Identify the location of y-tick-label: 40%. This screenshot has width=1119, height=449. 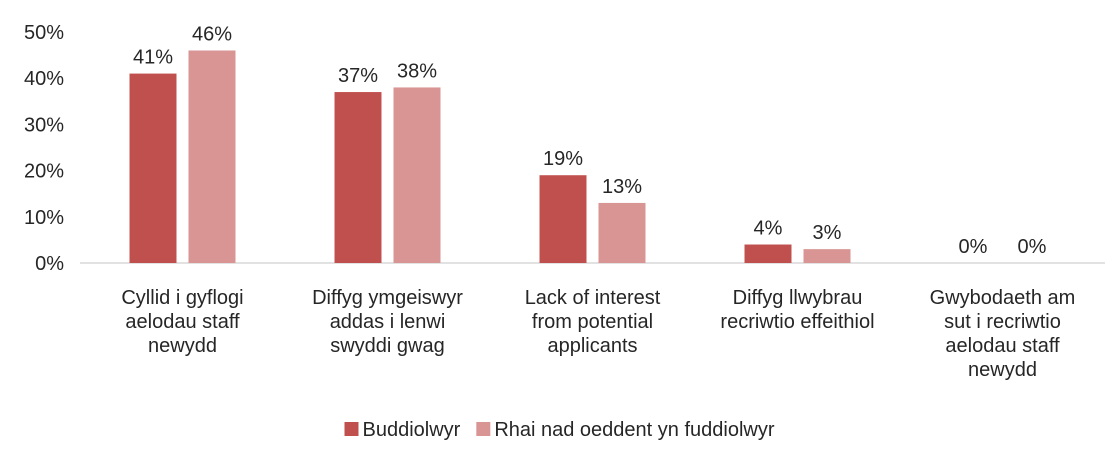
(44, 79).